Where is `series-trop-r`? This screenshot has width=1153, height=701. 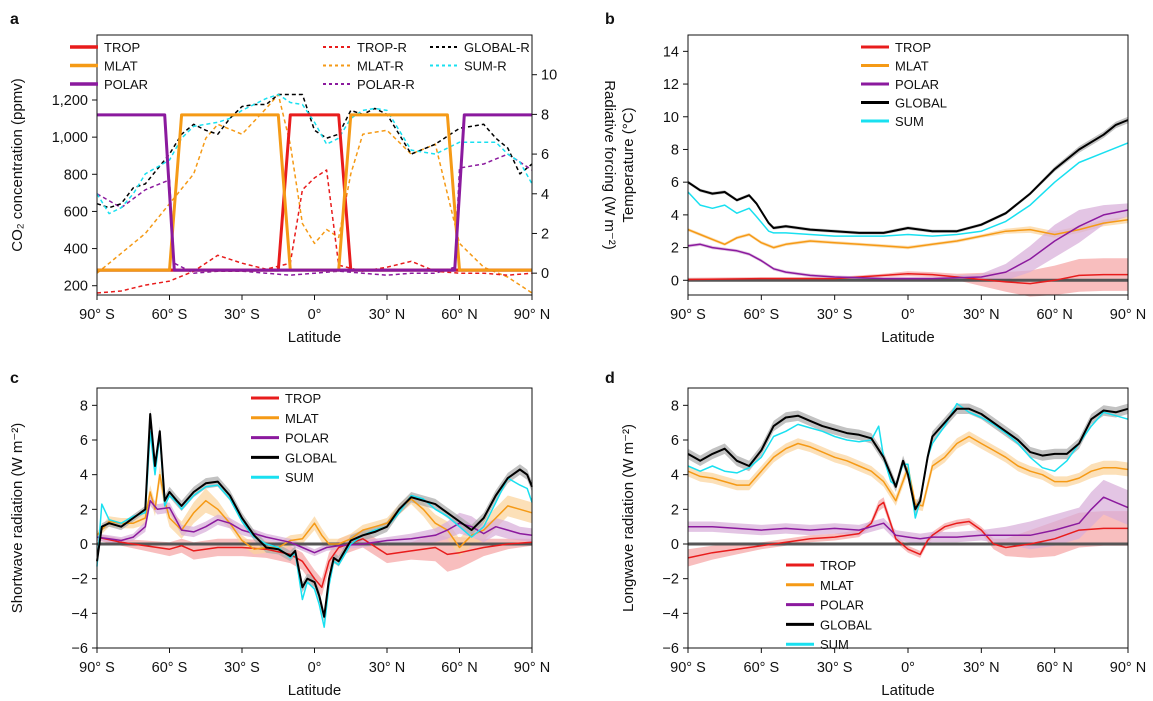
series-trop-r is located at coordinates (314, 231).